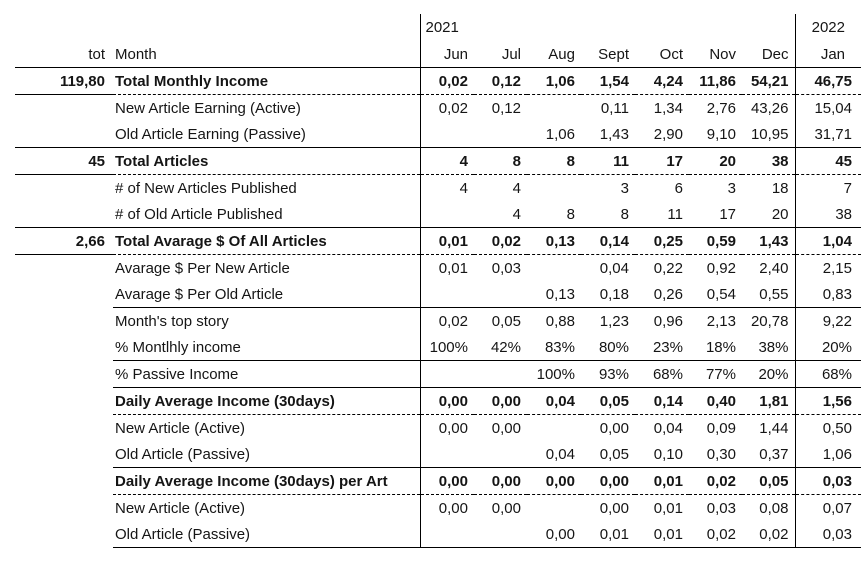 The width and height of the screenshot is (861, 566). I want to click on value-cell-sept: 93%, so click(608, 374).